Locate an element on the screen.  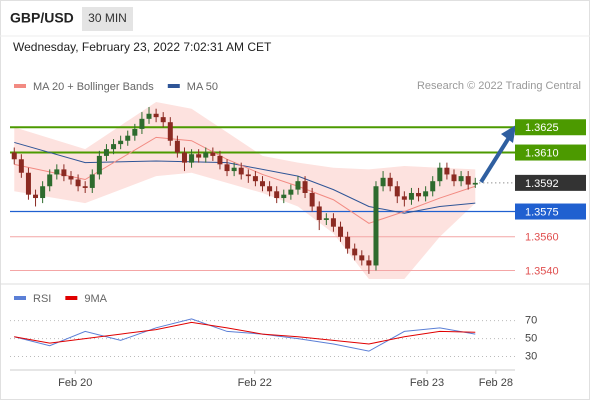
legend-label: MA 20 + Bollinger Bands is located at coordinates (93, 87).